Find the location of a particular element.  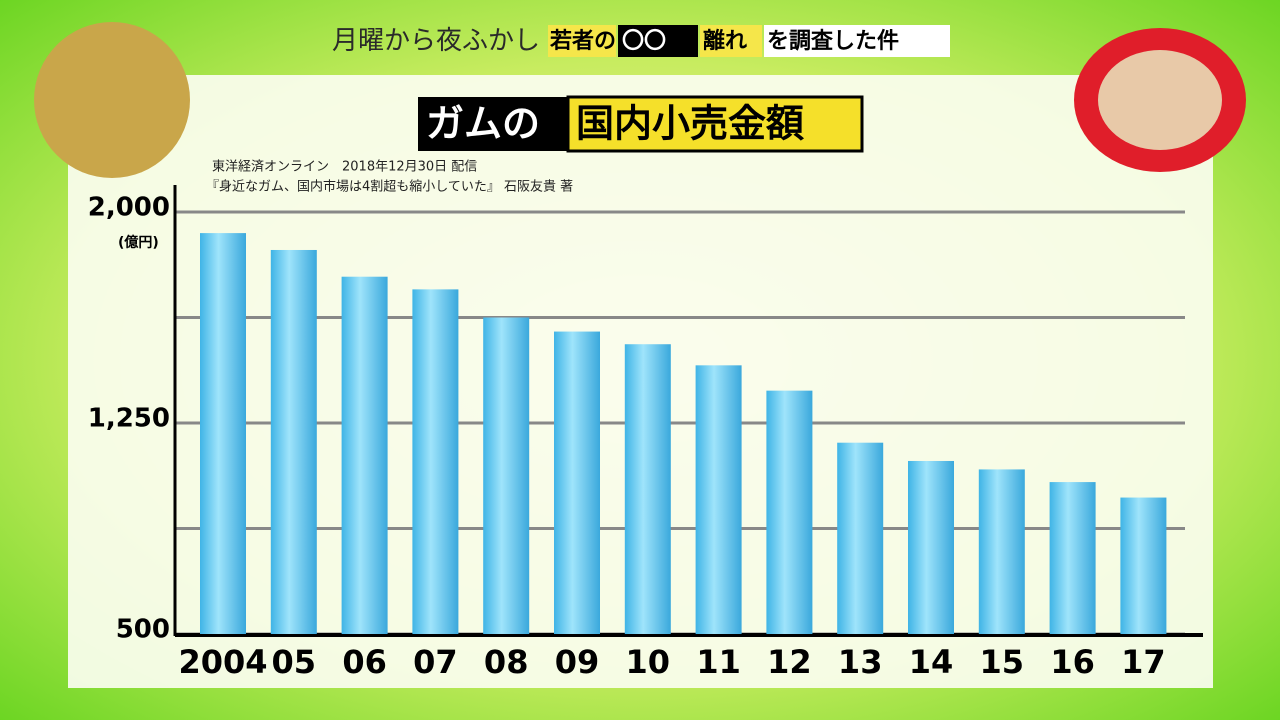

source-line: 東洋経済オンライン 2018年12月30日 配信 is located at coordinates (344, 167).